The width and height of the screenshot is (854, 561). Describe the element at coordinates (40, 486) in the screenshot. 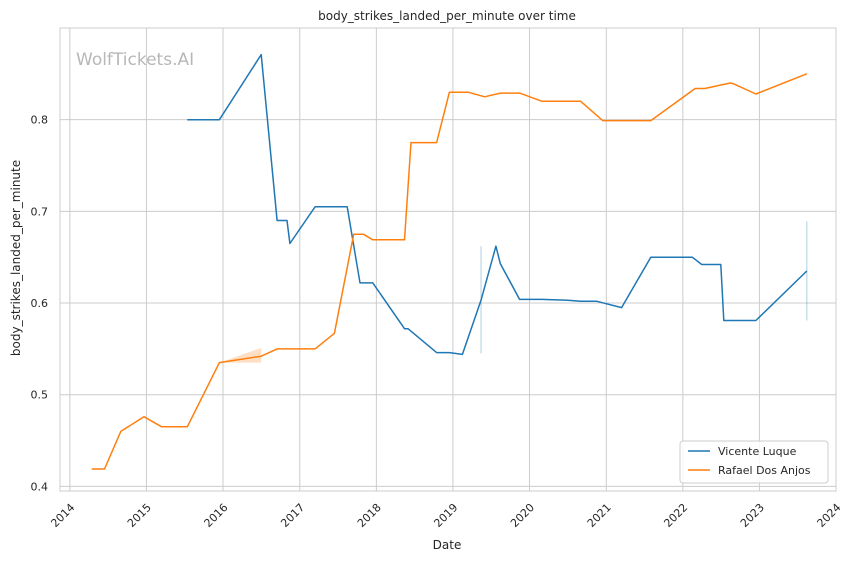

I see `y-tick-label: 0.4` at that location.